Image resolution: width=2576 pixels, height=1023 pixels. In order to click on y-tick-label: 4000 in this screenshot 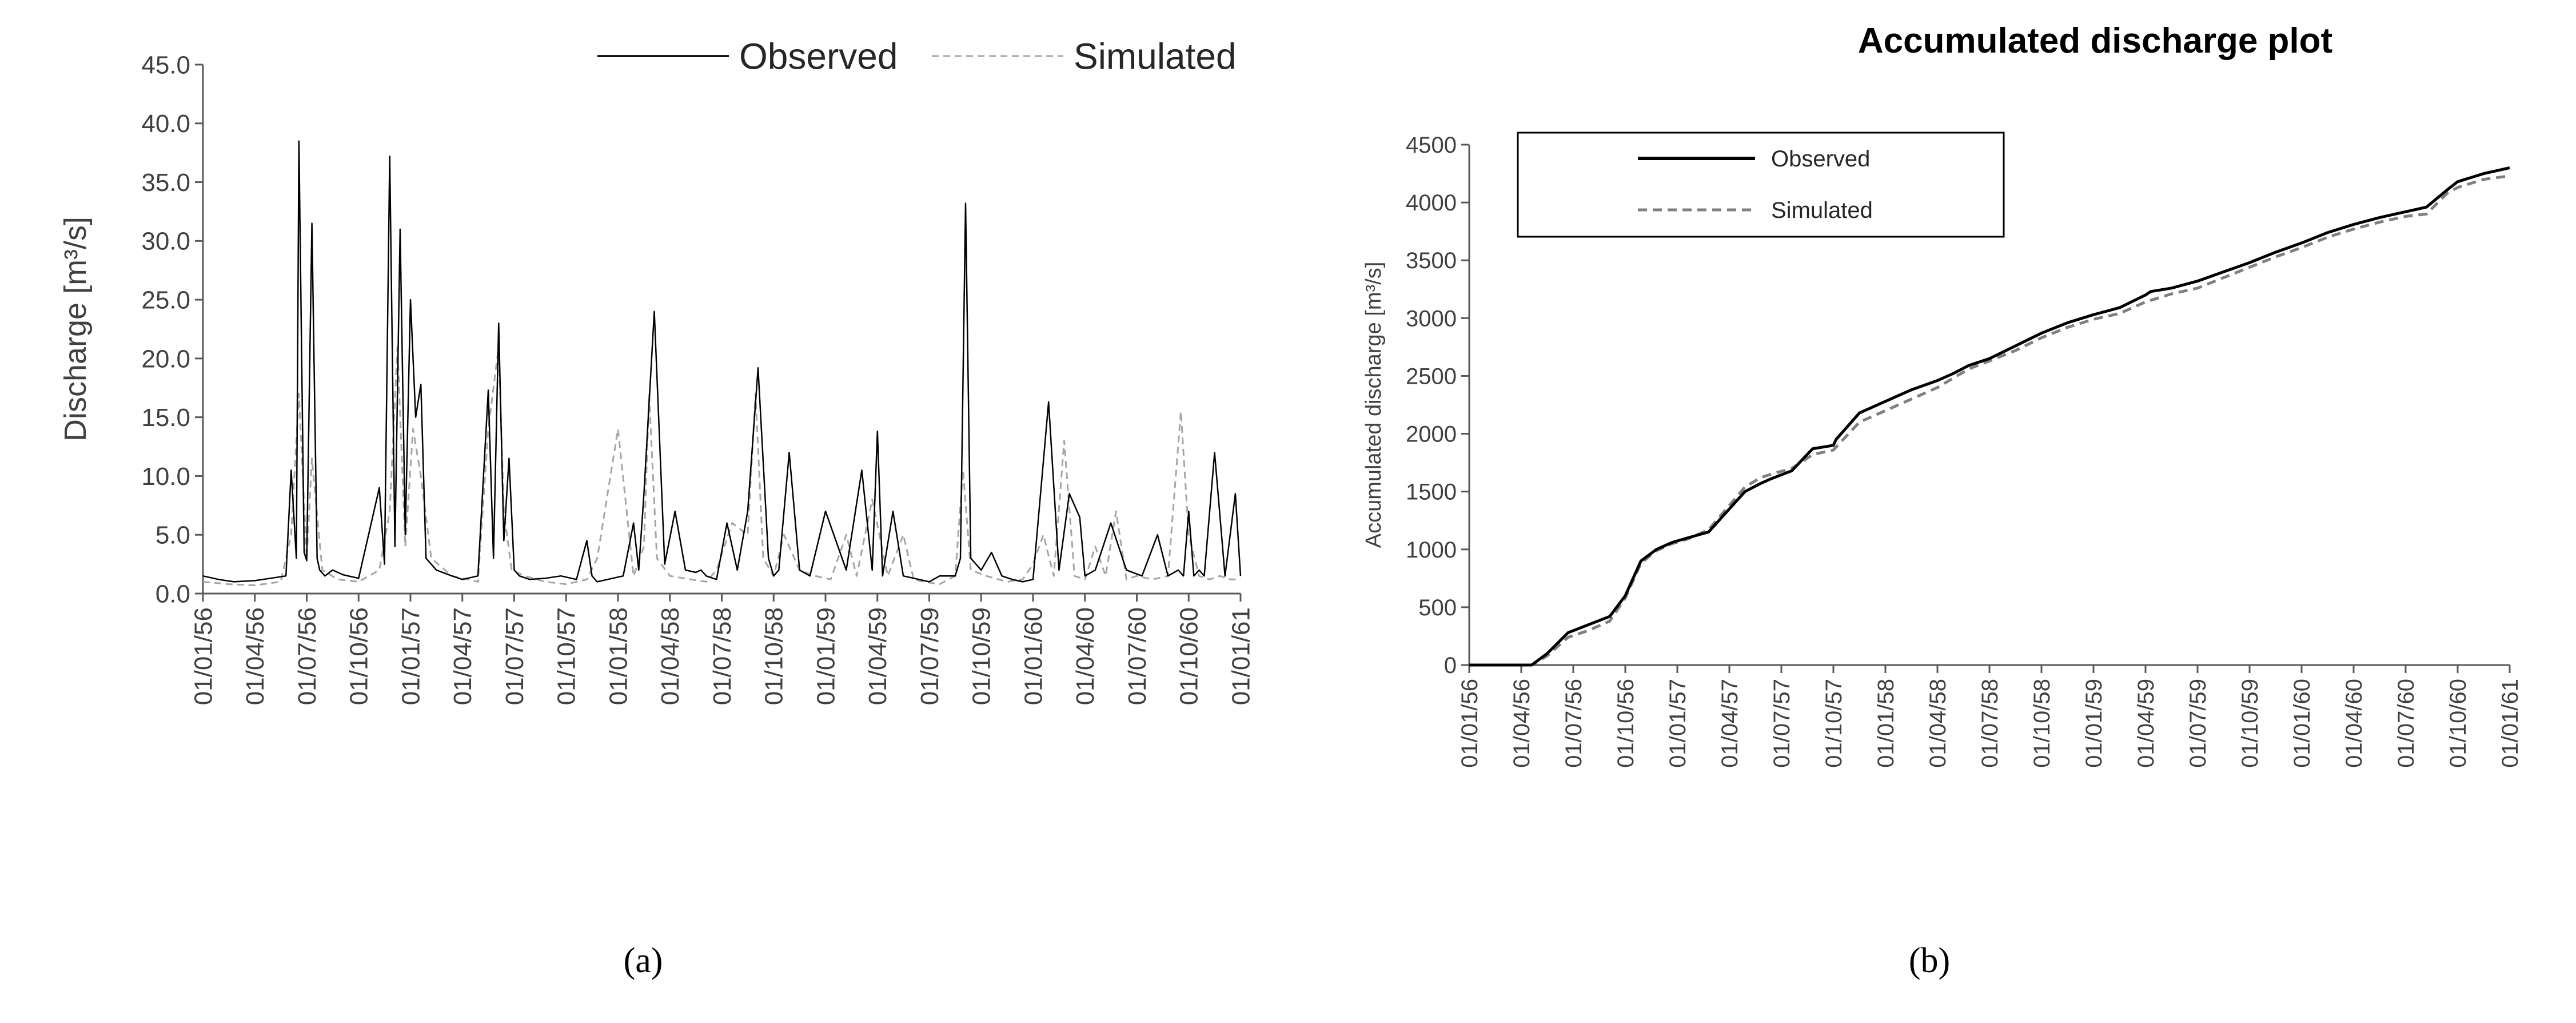, I will do `click(1432, 203)`.